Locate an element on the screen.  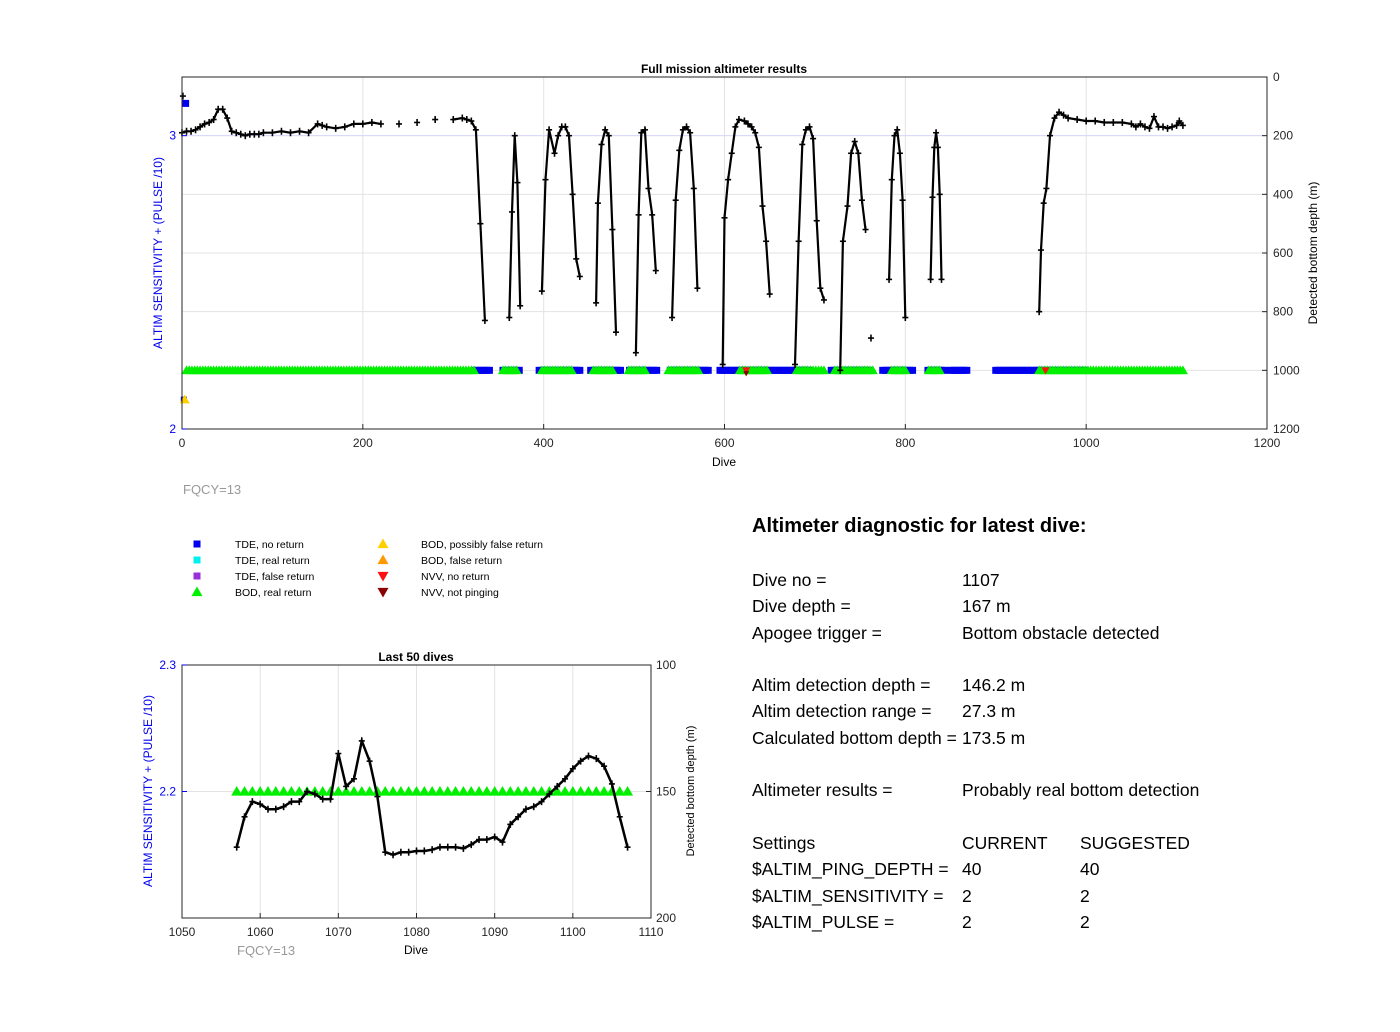
main-chart-title: Full mission altimeter results is located at coordinates (724, 69).